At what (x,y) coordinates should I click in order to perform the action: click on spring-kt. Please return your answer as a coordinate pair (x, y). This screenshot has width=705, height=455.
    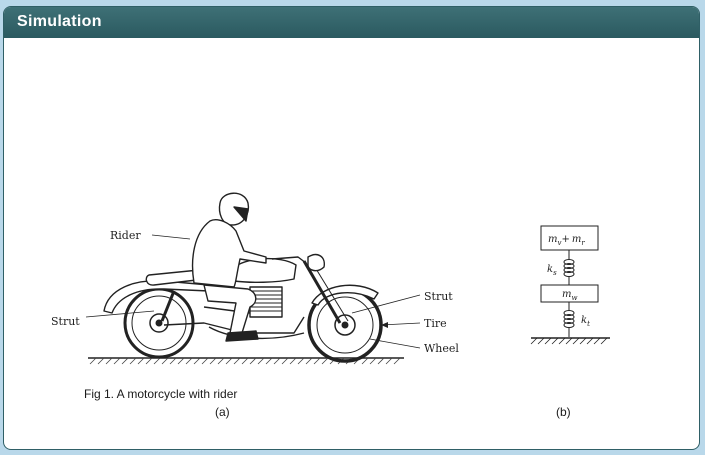
    Looking at the image, I should click on (569, 319).